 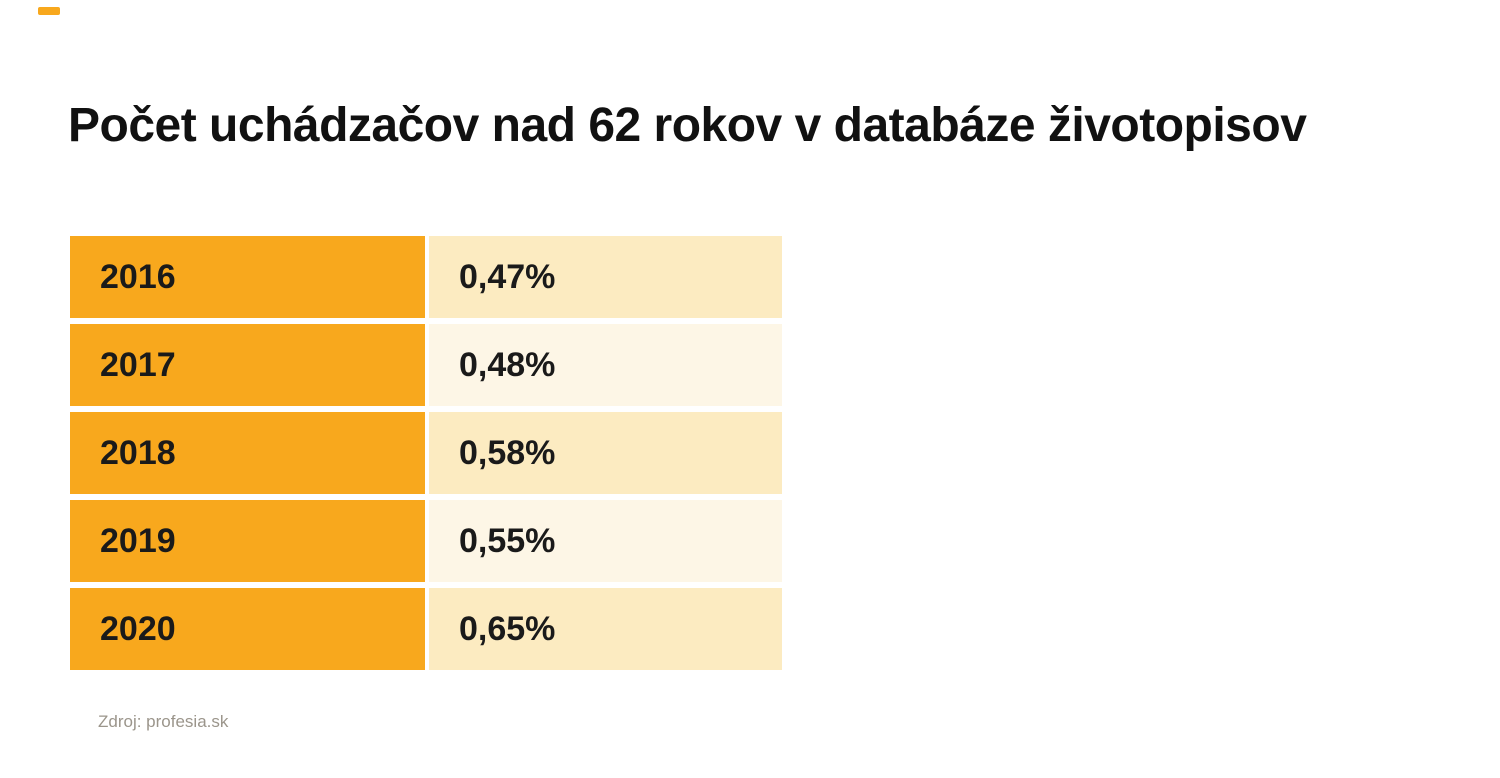 I want to click on value-cell-2018: 0,58%, so click(x=605, y=453).